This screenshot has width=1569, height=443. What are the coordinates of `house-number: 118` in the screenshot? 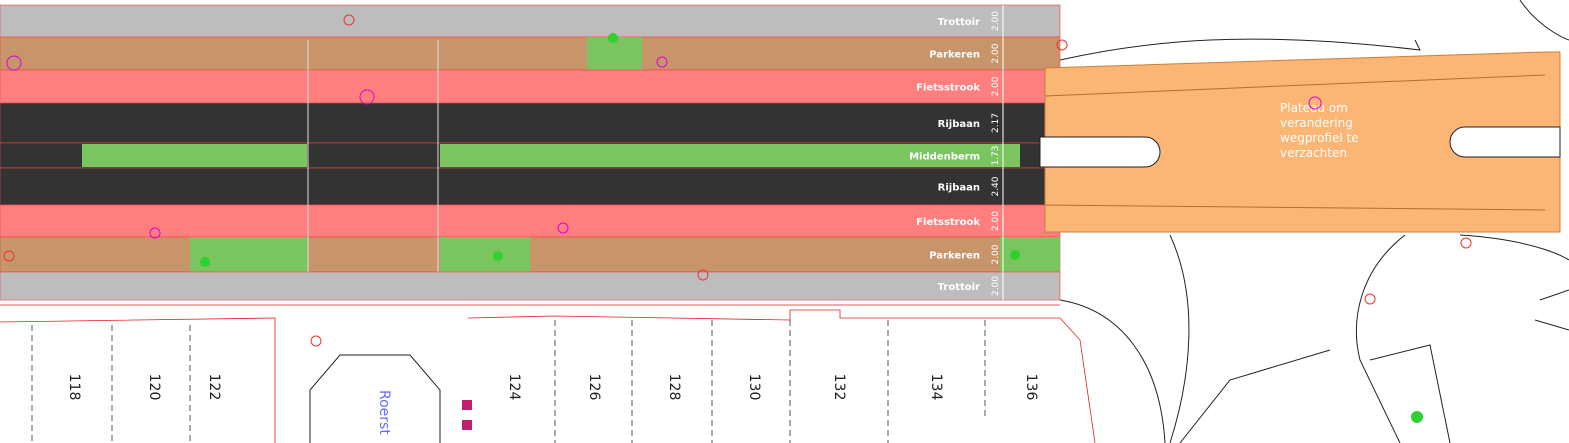 It's located at (74, 387).